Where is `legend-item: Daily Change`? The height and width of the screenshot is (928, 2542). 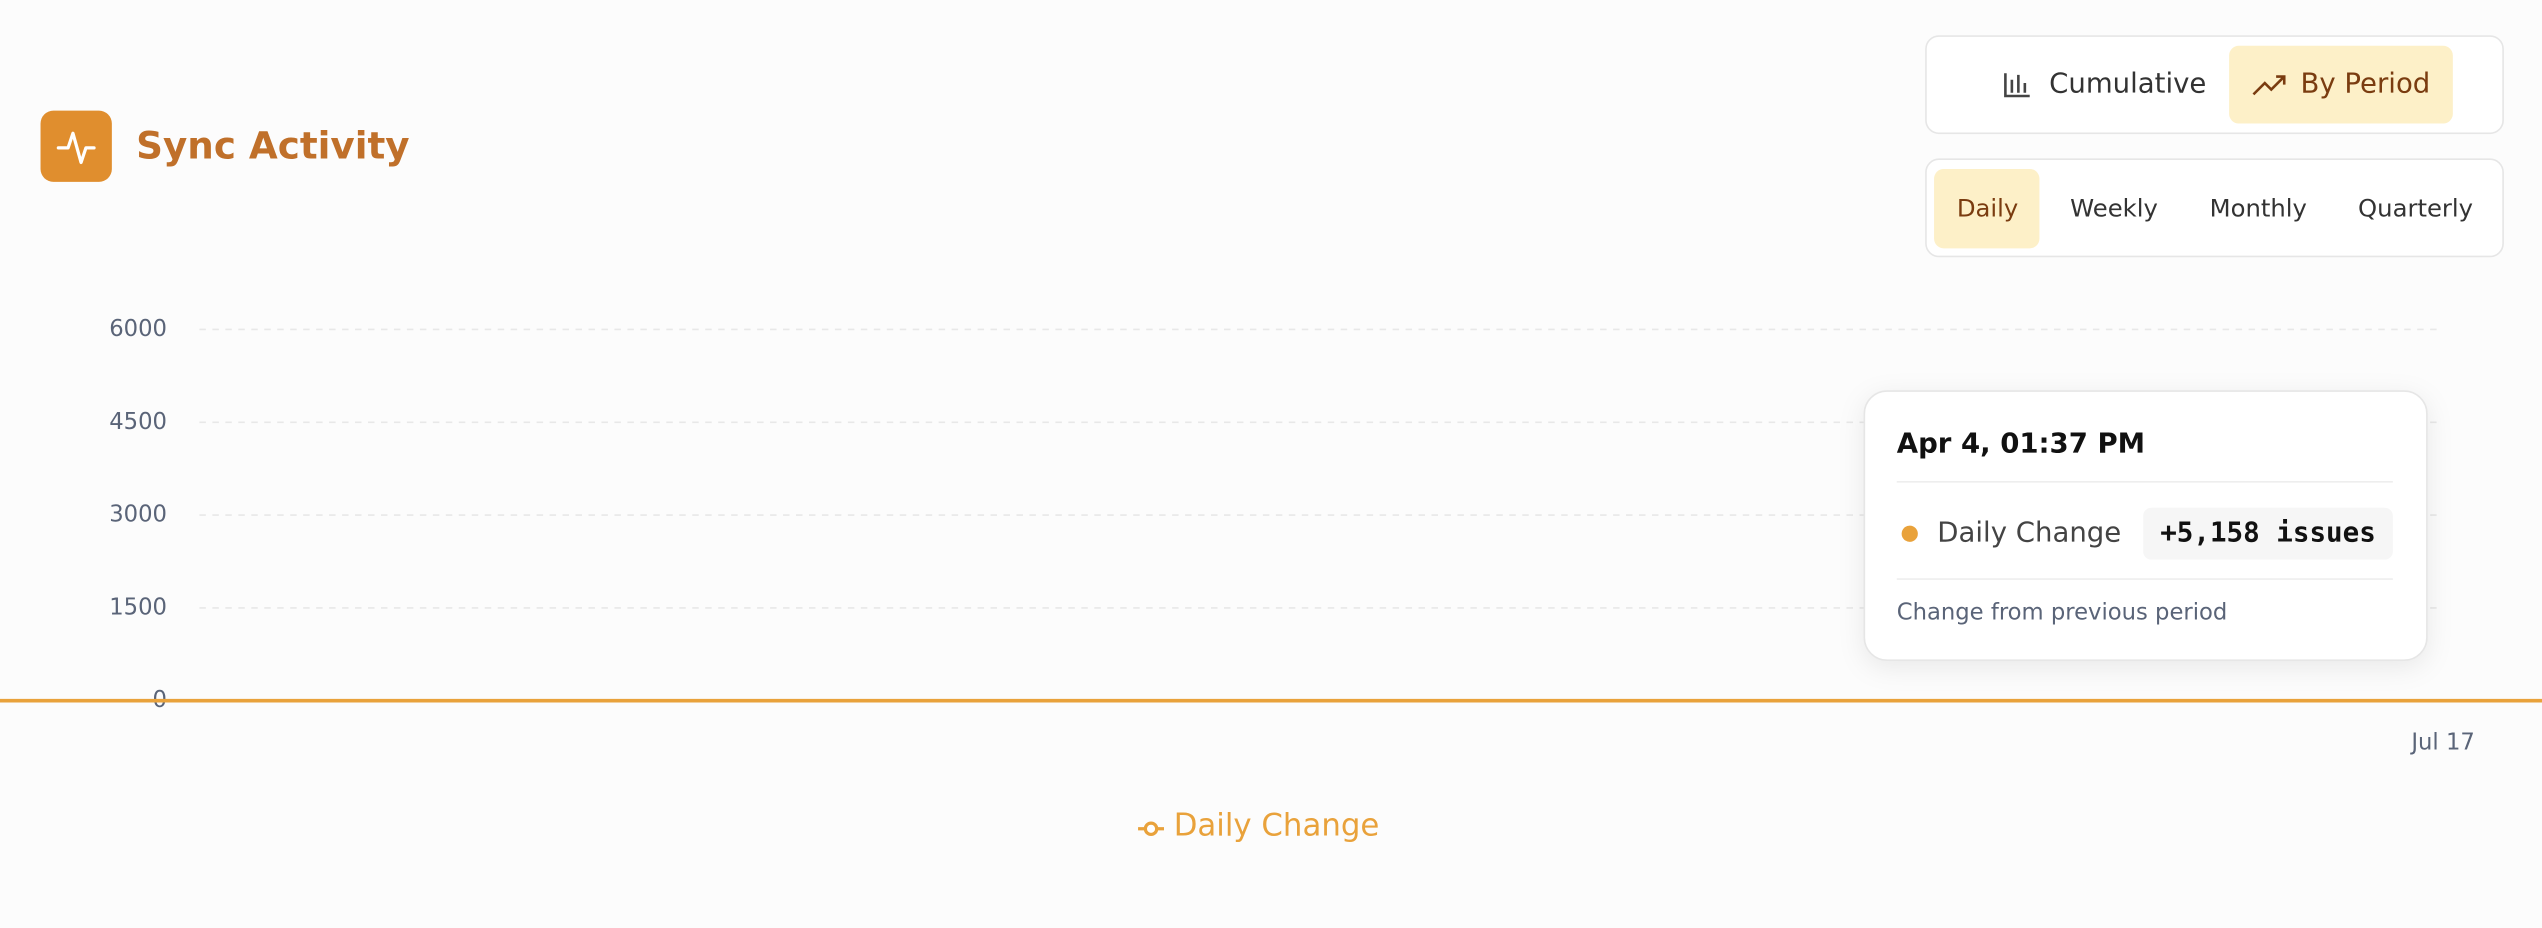
legend-item: Daily Change is located at coordinates (1258, 826).